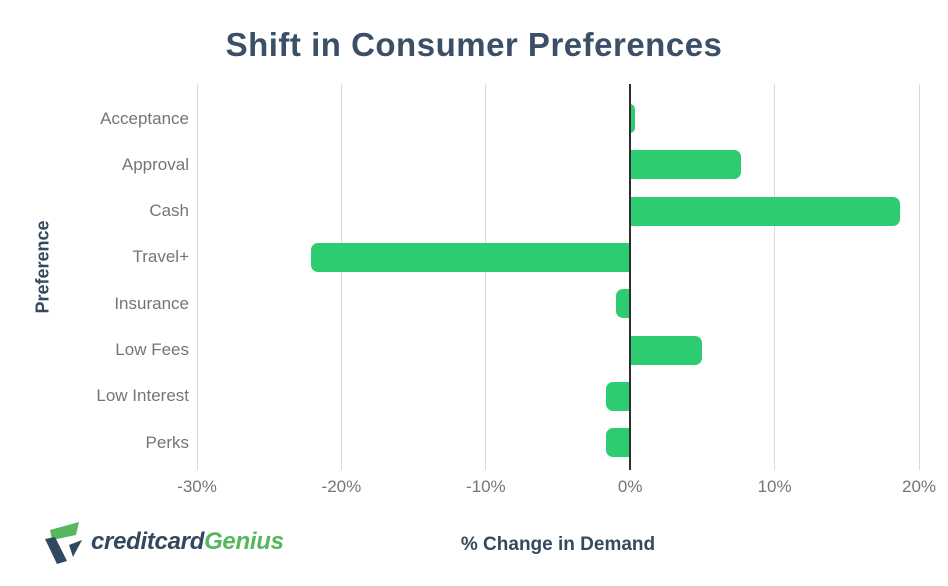 The image size is (948, 586). I want to click on zero-line, so click(630, 277).